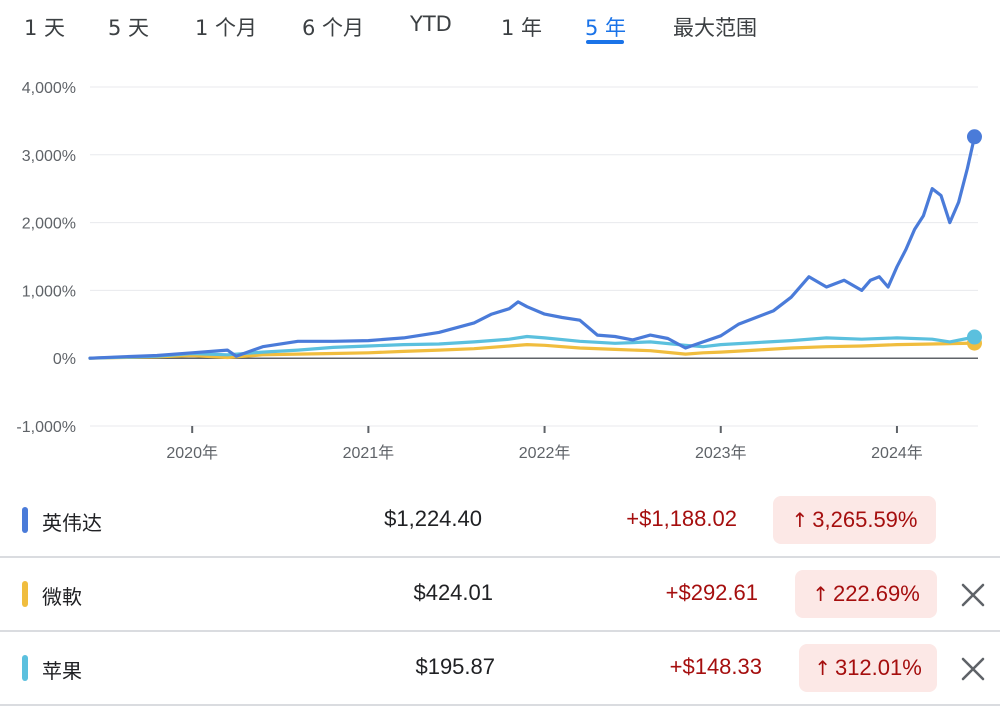 This screenshot has height=717, width=1000. What do you see at coordinates (532, 350) in the screenshot?
I see `series-line-microsoft` at bounding box center [532, 350].